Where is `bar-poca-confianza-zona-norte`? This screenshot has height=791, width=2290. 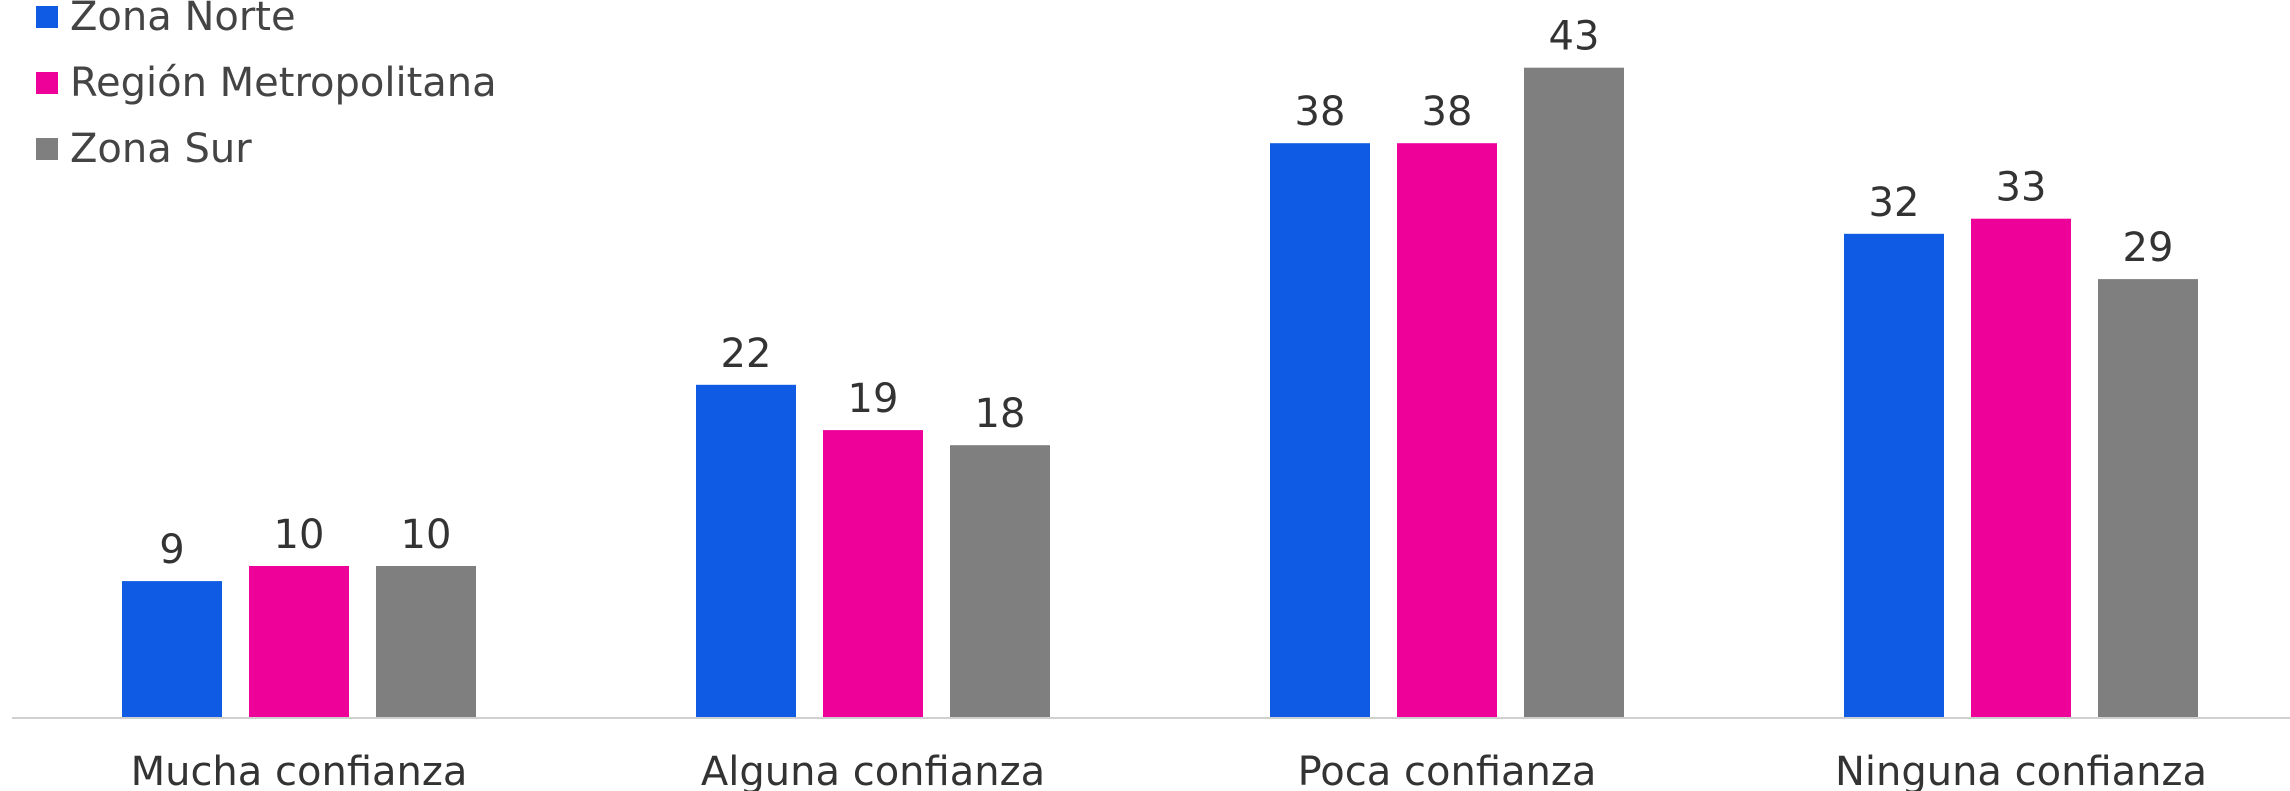 bar-poca-confianza-zona-norte is located at coordinates (1320, 430).